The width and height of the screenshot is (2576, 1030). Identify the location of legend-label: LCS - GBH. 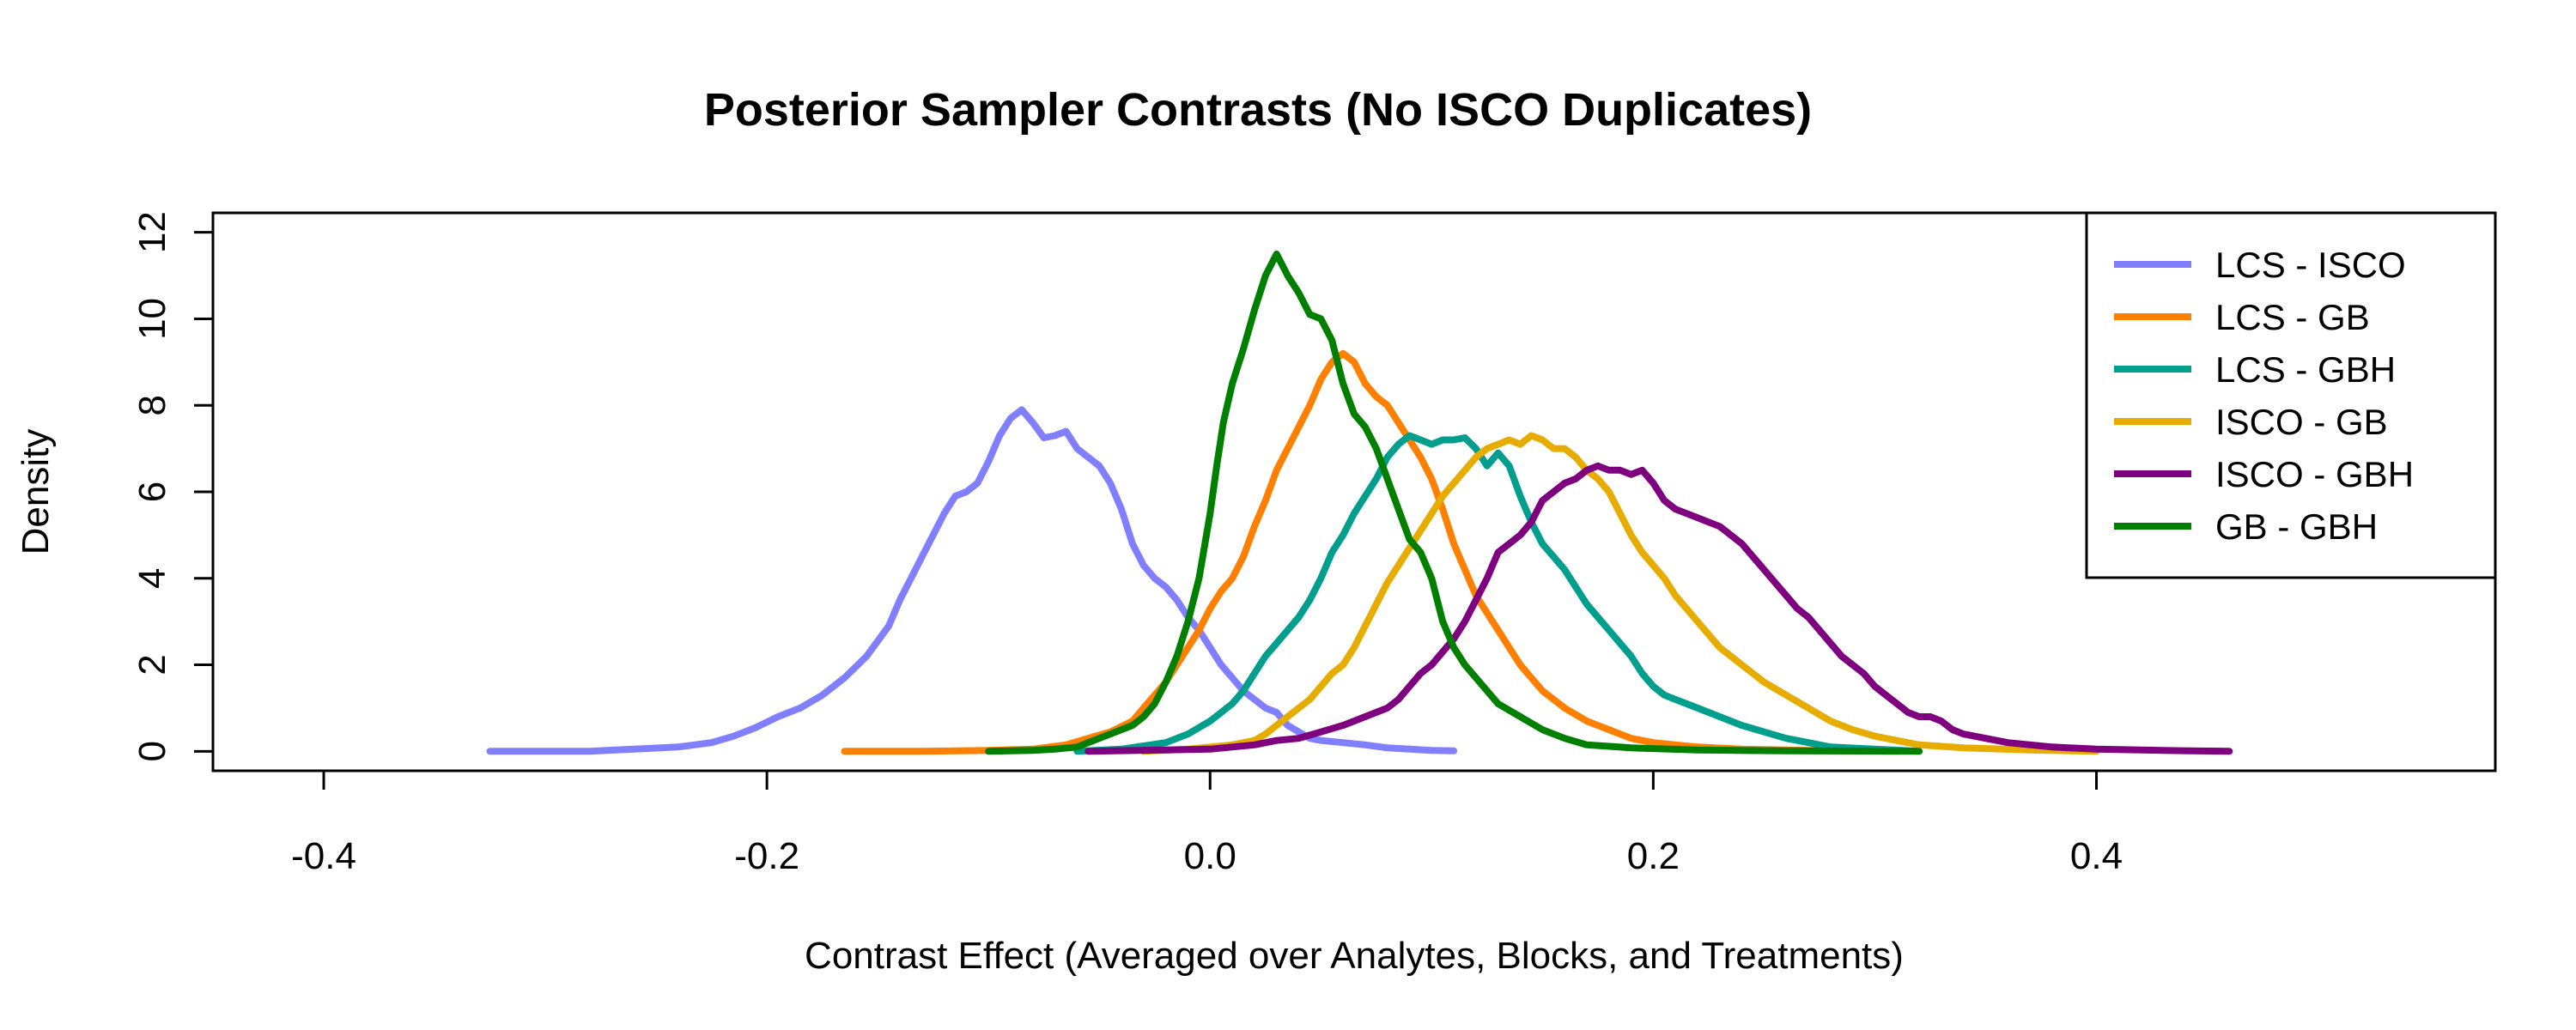
(2305, 369).